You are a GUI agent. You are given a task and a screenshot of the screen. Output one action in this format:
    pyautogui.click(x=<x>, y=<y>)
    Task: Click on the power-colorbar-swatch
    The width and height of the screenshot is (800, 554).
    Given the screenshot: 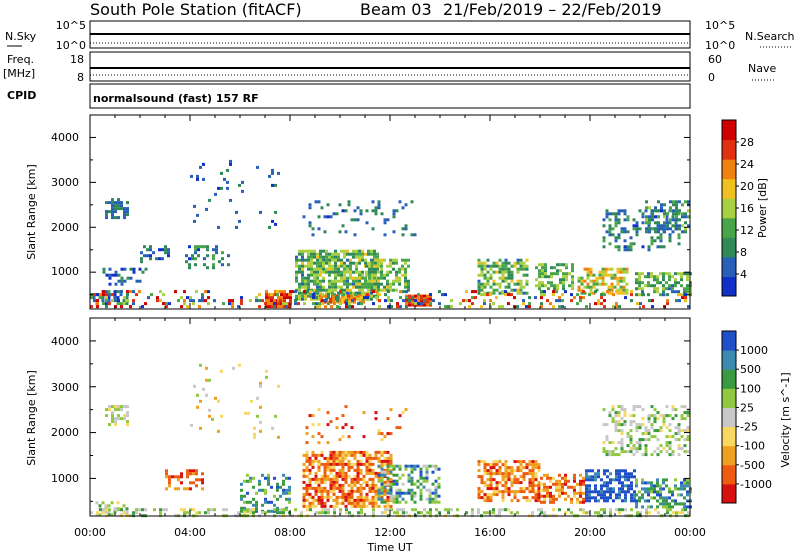 What is the action you would take?
    pyautogui.click(x=729, y=208)
    